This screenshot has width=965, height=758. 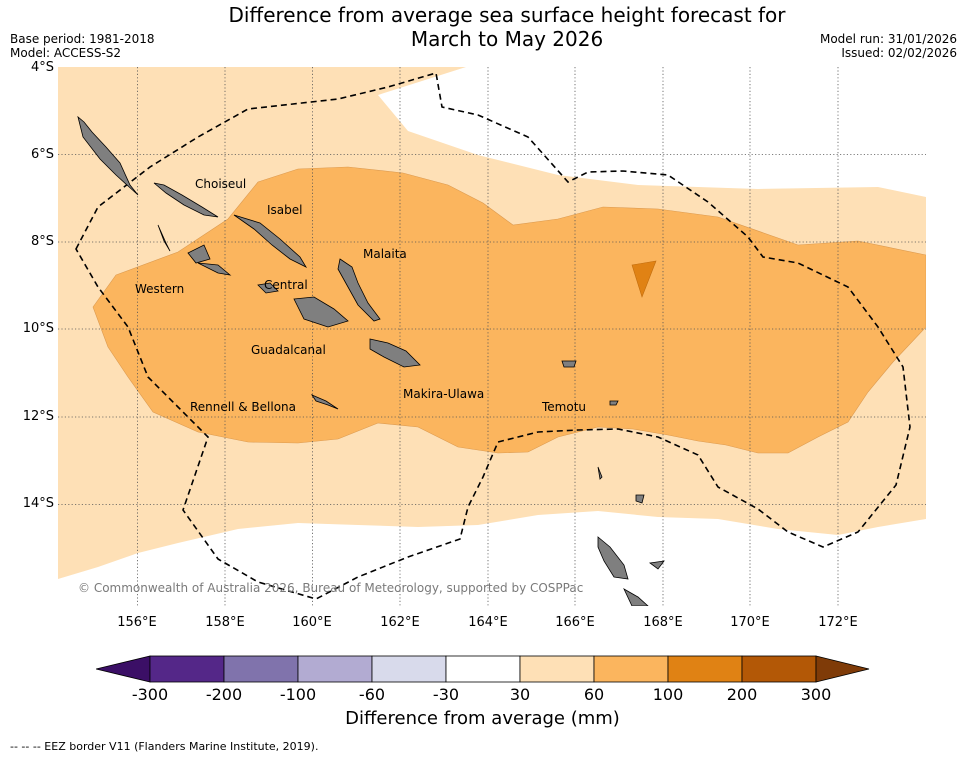 I want to click on province-label-temotu: Temotu, so click(x=564, y=407).